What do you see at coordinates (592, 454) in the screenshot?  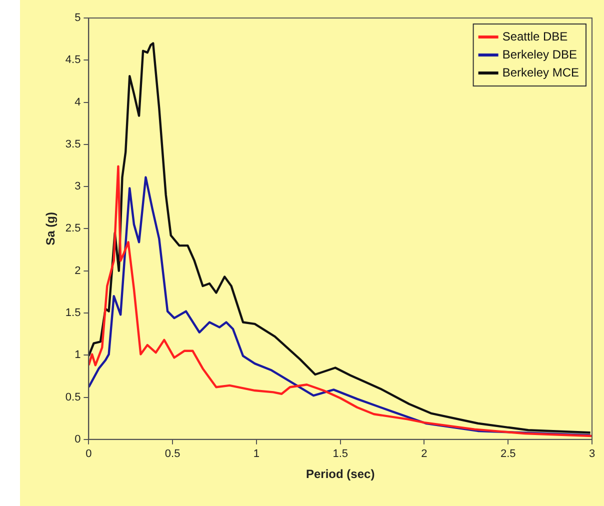 I see `x-tick-label: 3` at bounding box center [592, 454].